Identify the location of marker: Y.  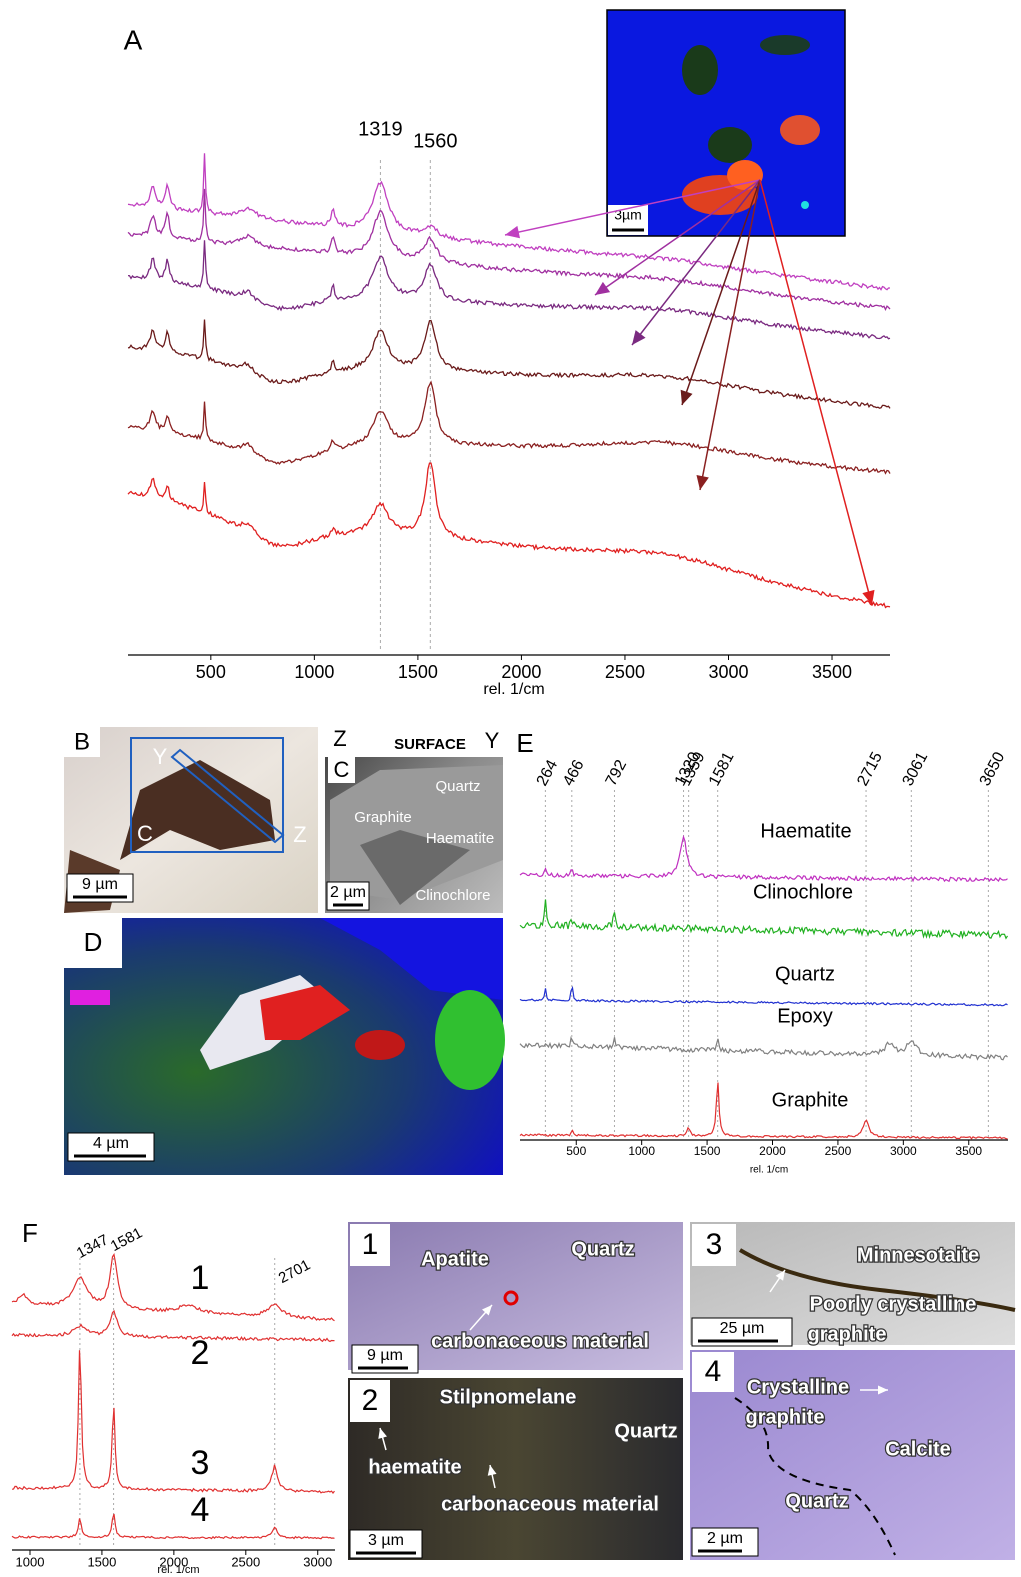
(160, 756).